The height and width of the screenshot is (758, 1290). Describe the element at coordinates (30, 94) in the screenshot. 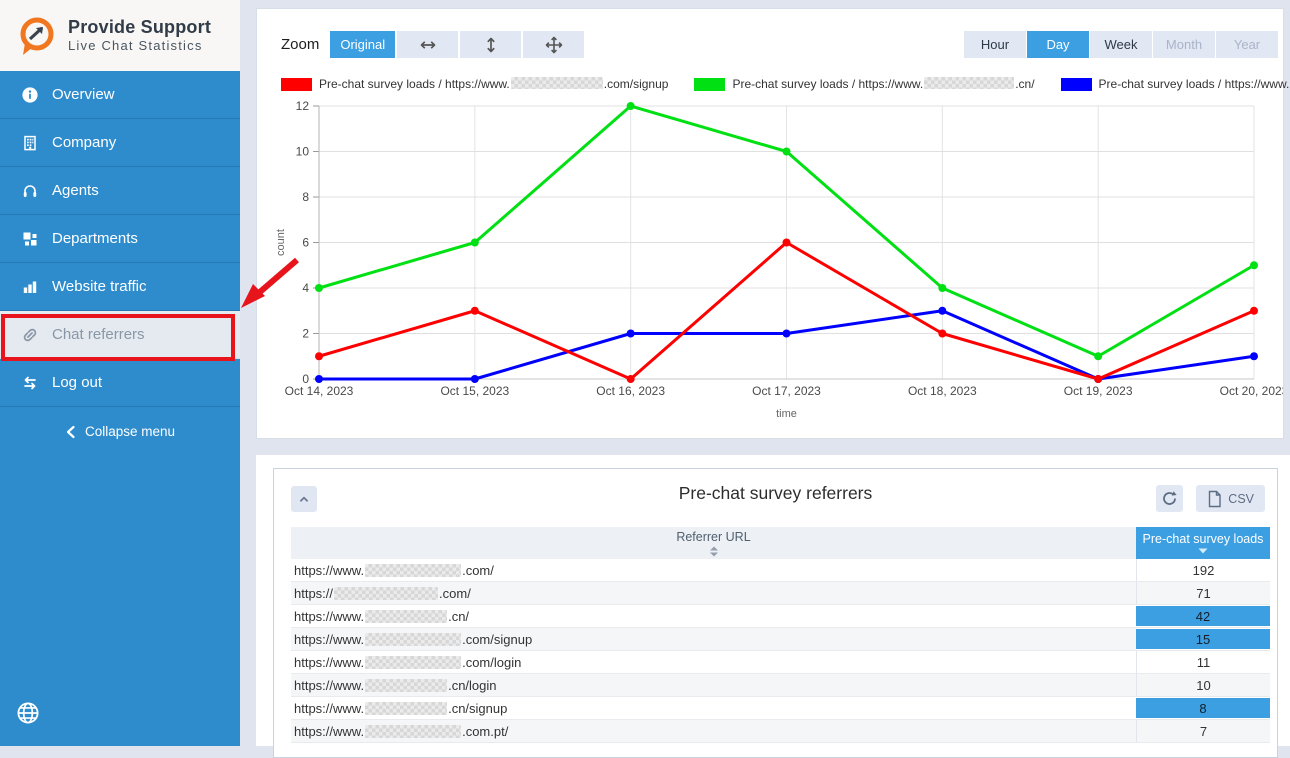

I see `info-icon` at that location.